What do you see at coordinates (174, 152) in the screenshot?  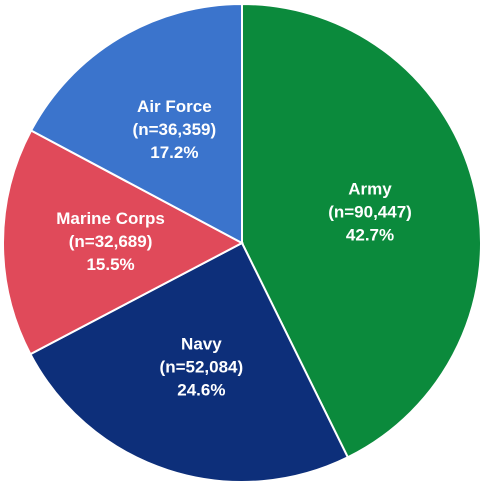 I see `value-label: 17.2%` at bounding box center [174, 152].